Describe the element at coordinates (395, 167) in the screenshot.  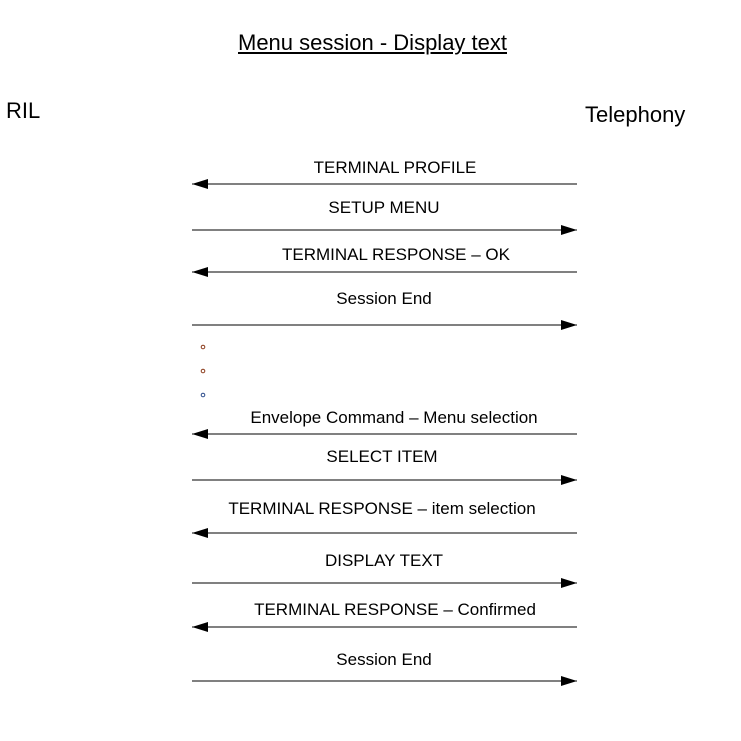
I see `message-label: TERMINAL PROFILE` at that location.